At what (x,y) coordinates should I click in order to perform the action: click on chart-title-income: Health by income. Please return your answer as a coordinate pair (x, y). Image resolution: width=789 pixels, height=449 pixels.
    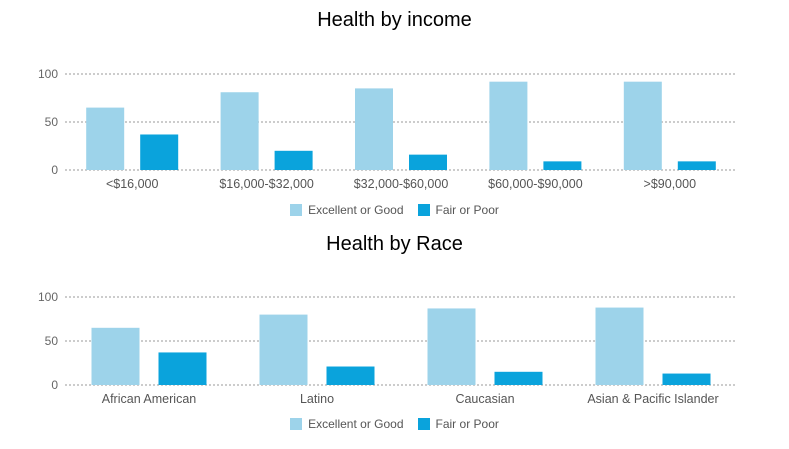
    Looking at the image, I should click on (394, 20).